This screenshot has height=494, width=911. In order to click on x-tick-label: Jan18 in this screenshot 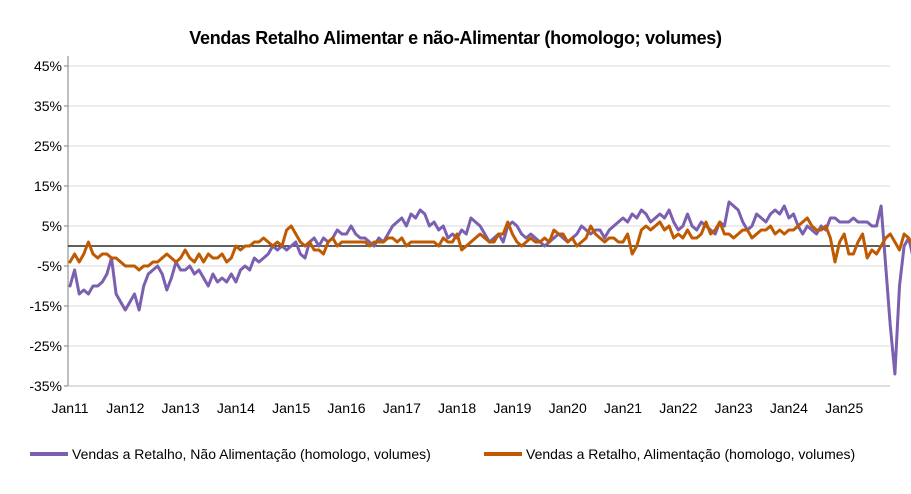, I will do `click(457, 408)`.